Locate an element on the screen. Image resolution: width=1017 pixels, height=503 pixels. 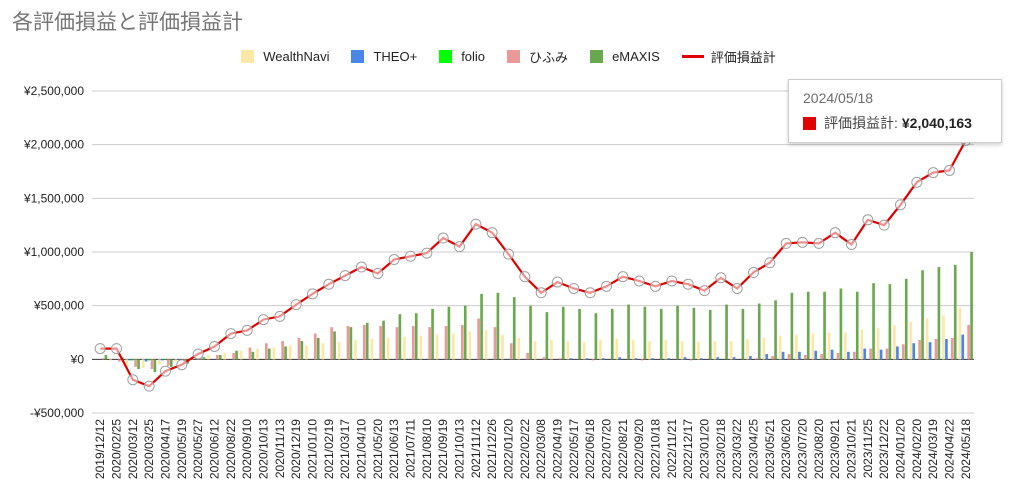
x-tick-label: 2023/05/21 is located at coordinates (770, 449).